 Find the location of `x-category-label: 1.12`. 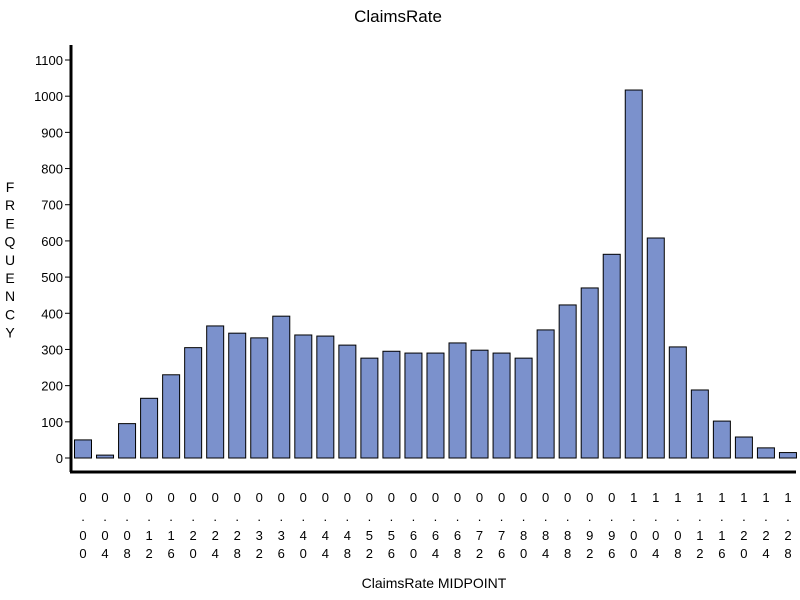

x-category-label: 1.12 is located at coordinates (699, 525).